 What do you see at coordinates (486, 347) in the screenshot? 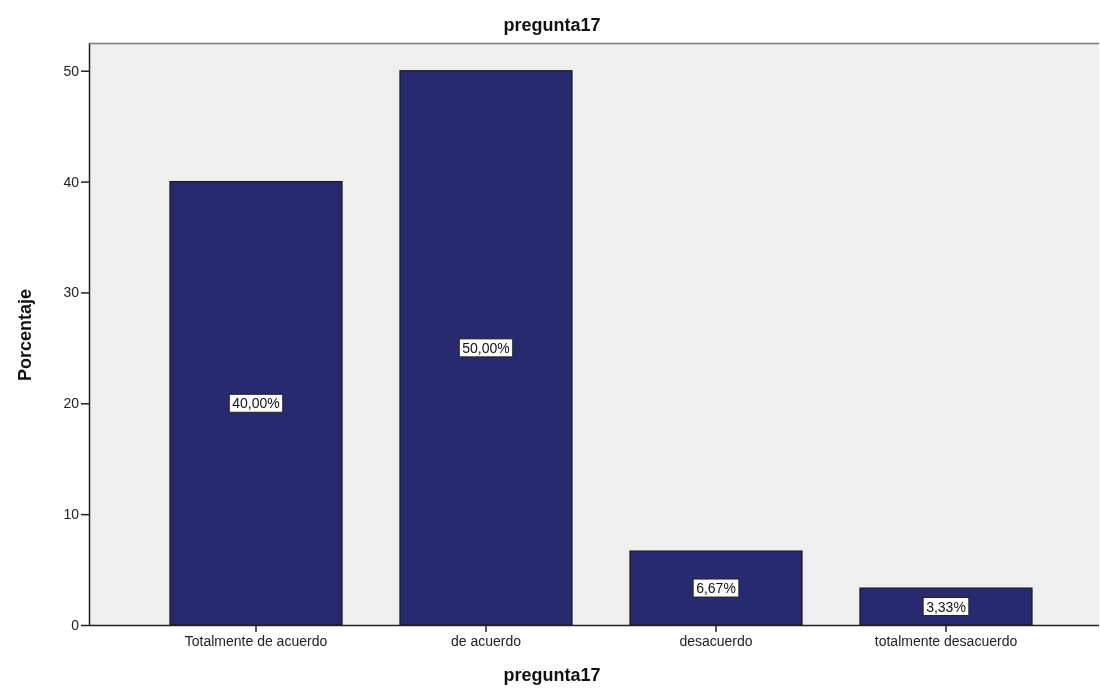
I see `data-label: 50,00%` at bounding box center [486, 347].